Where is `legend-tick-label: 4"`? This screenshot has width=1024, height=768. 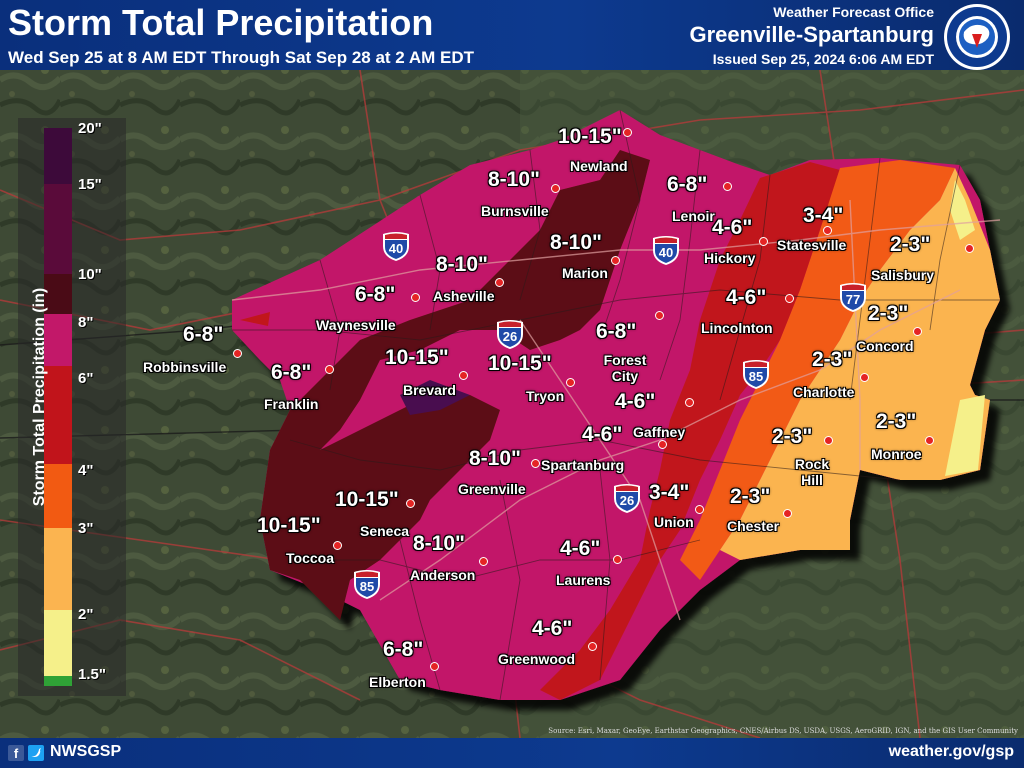
legend-tick-label: 4" is located at coordinates (86, 470).